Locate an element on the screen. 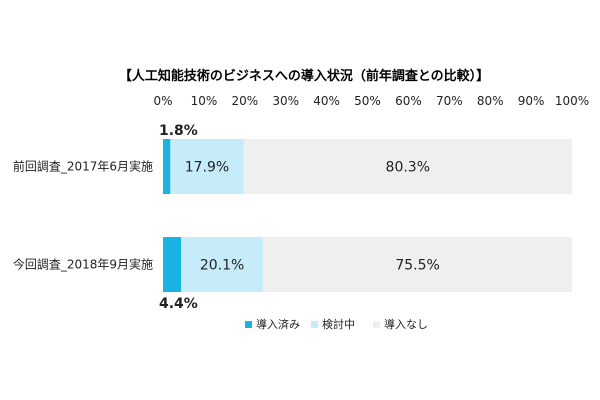  data-label: 1.8% is located at coordinates (178, 131).